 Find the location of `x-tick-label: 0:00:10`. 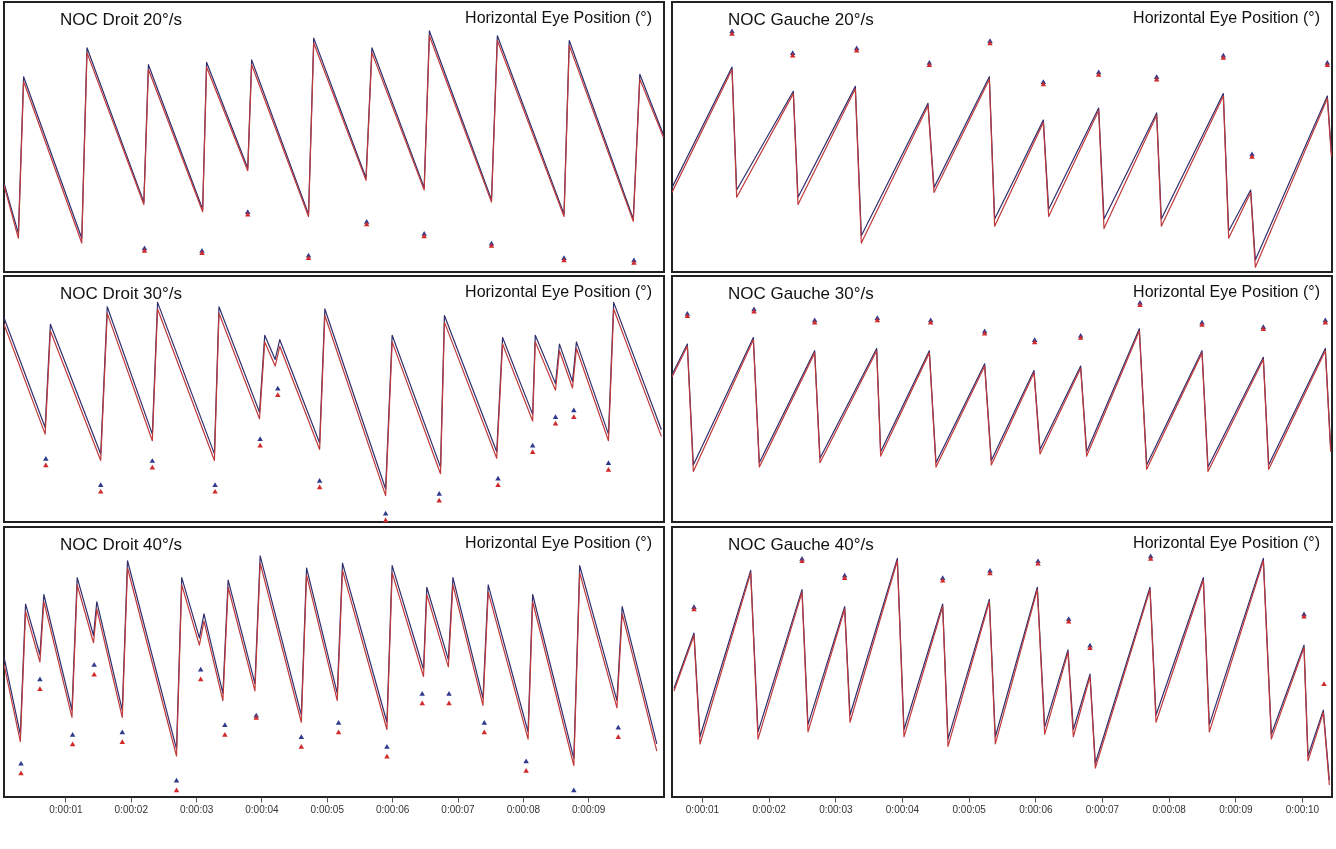

x-tick-label: 0:00:10 is located at coordinates (1302, 809).